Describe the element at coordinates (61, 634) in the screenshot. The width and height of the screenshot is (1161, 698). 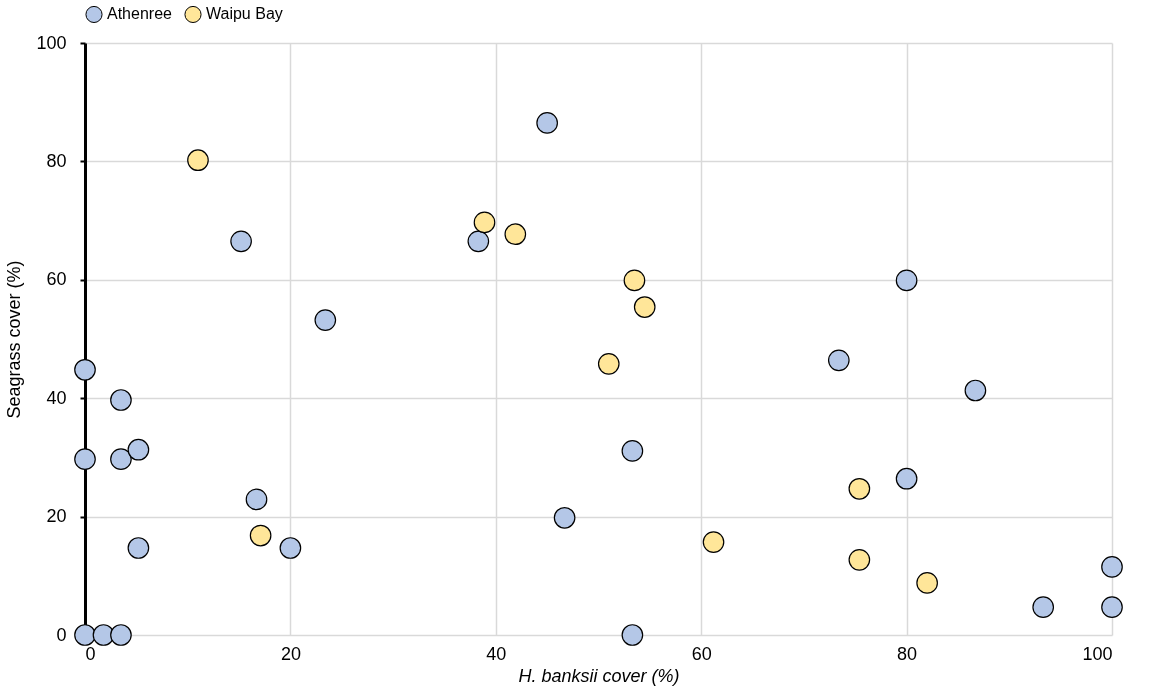
I see `y-tick-label: 0` at that location.